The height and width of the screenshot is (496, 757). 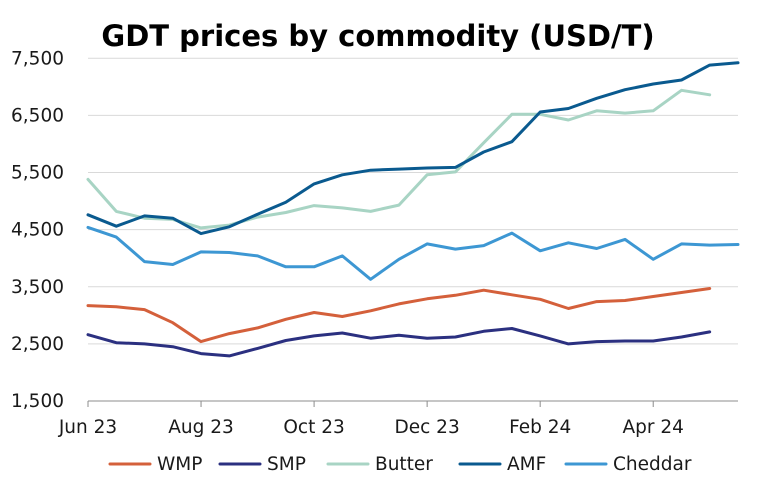 I want to click on legend-label-butter: Butter, so click(x=404, y=464).